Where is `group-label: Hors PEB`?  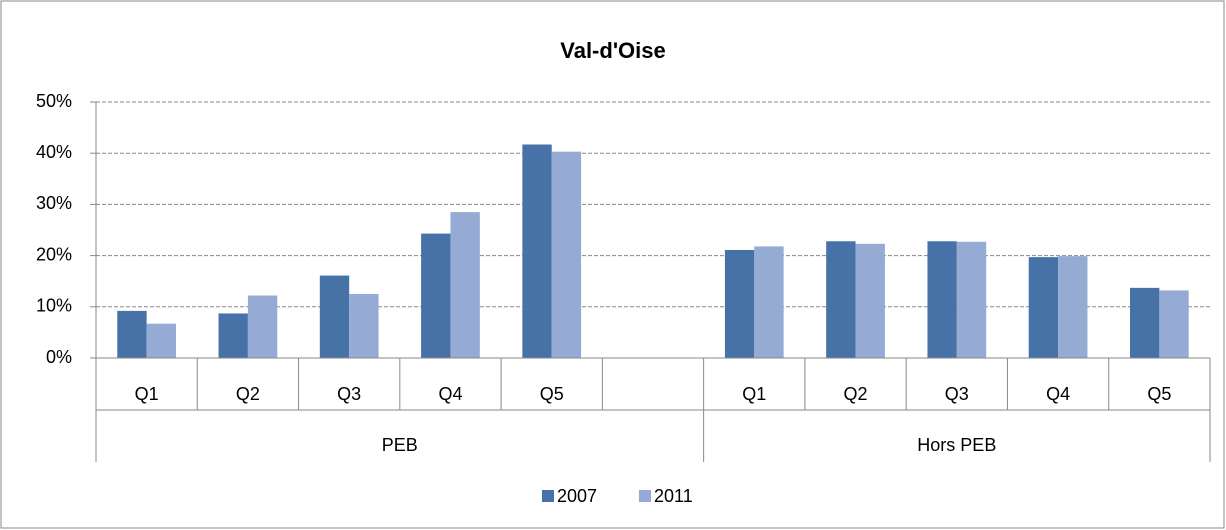
group-label: Hors PEB is located at coordinates (956, 445).